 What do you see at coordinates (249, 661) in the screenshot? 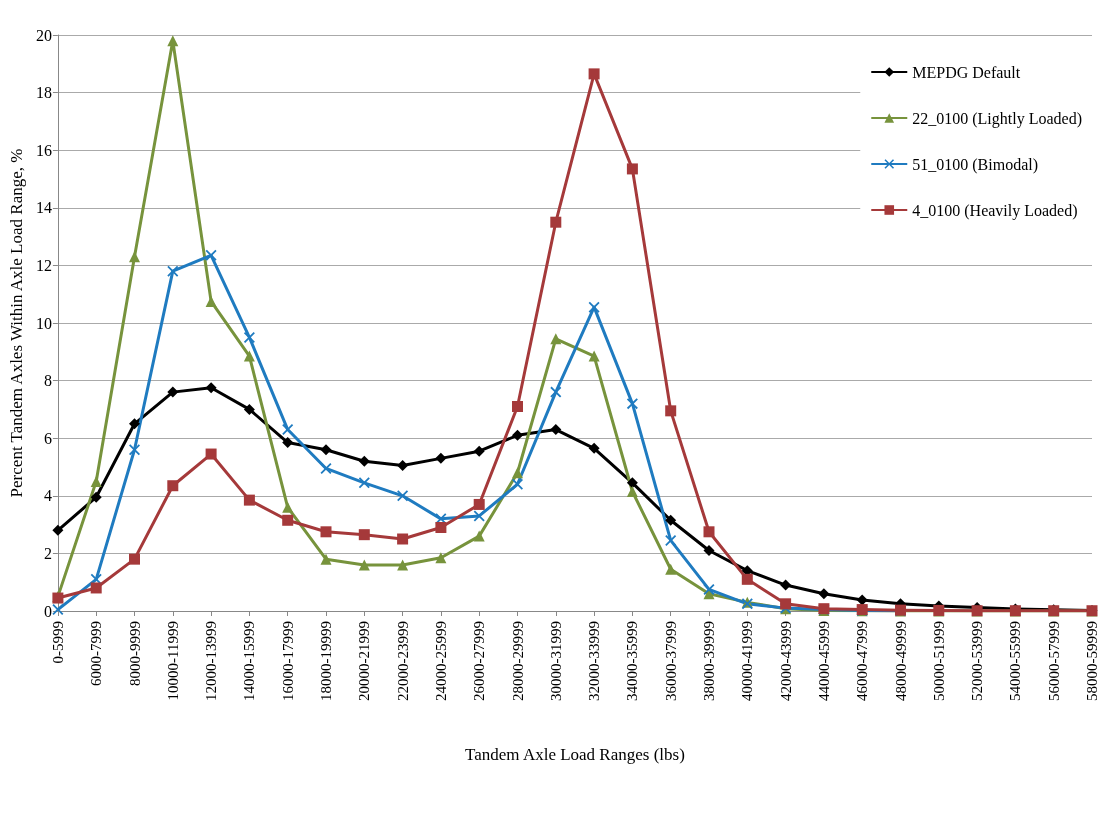
I see `x-tick-label: 14000-15999` at bounding box center [249, 661].